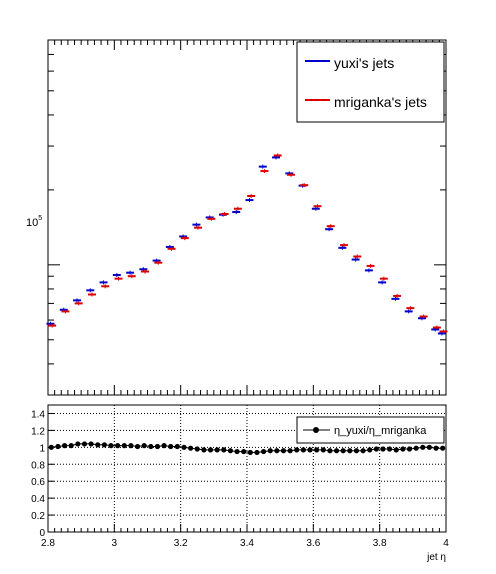 The image size is (496, 574). What do you see at coordinates (446, 543) in the screenshot?
I see `x-tick-label: 4` at bounding box center [446, 543].